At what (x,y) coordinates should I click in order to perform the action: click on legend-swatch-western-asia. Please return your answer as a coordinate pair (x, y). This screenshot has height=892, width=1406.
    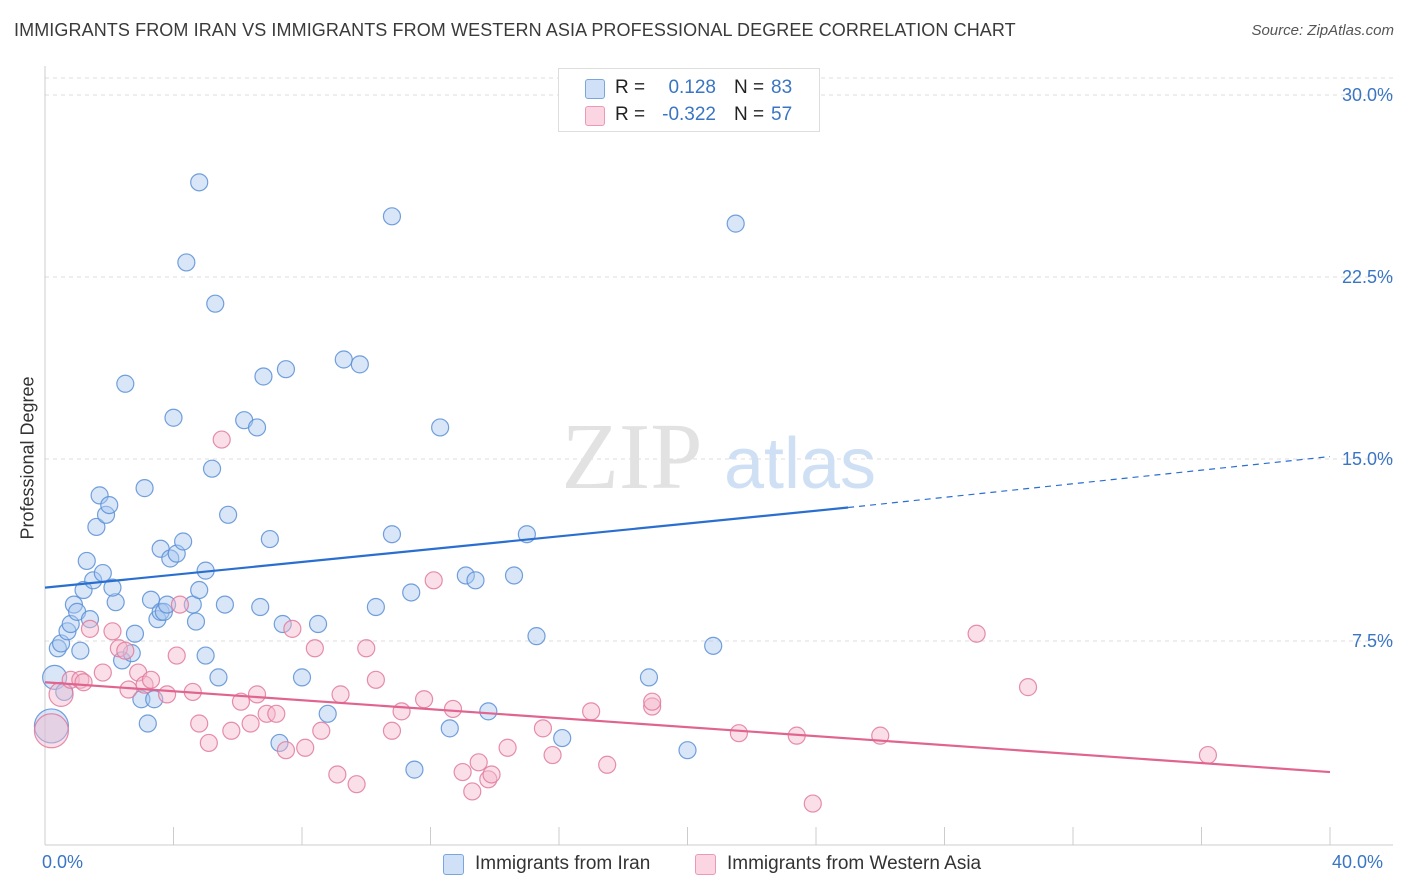
    Looking at the image, I should click on (595, 116).